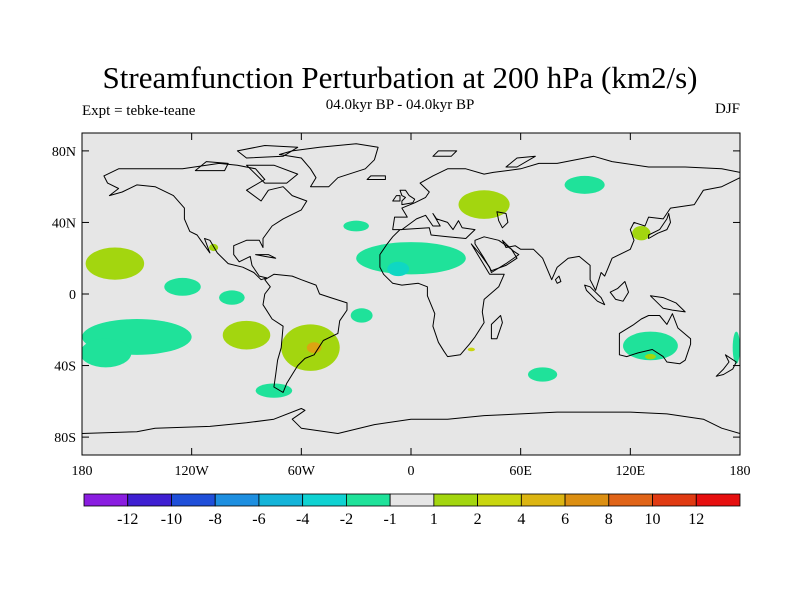  Describe the element at coordinates (139, 111) in the screenshot. I see `experiment-label: Expt = tebke-teane` at that location.